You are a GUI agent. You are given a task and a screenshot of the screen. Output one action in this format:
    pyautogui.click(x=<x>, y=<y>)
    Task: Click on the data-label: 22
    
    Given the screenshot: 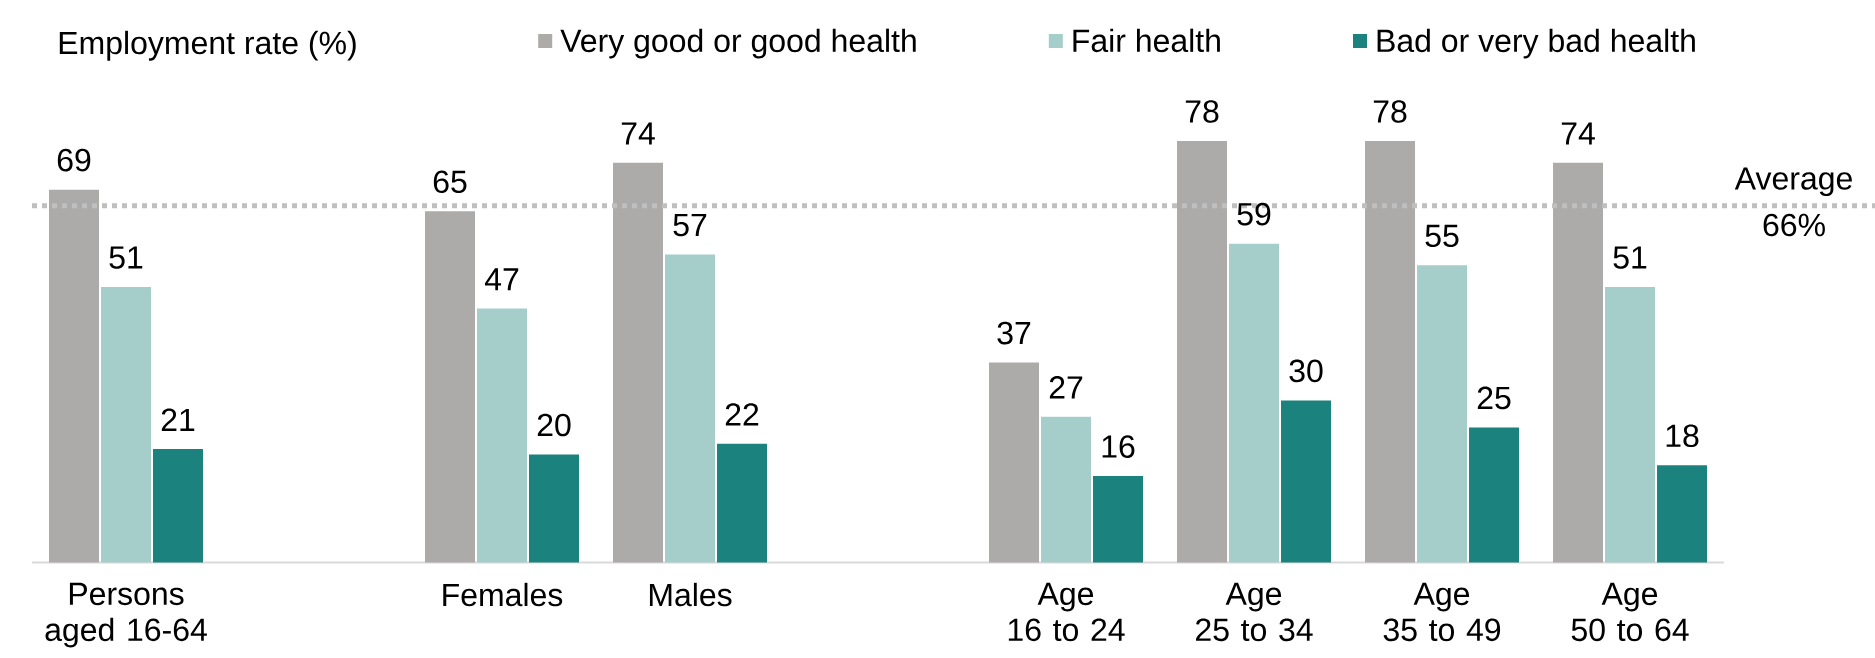 What is the action you would take?
    pyautogui.click(x=742, y=414)
    